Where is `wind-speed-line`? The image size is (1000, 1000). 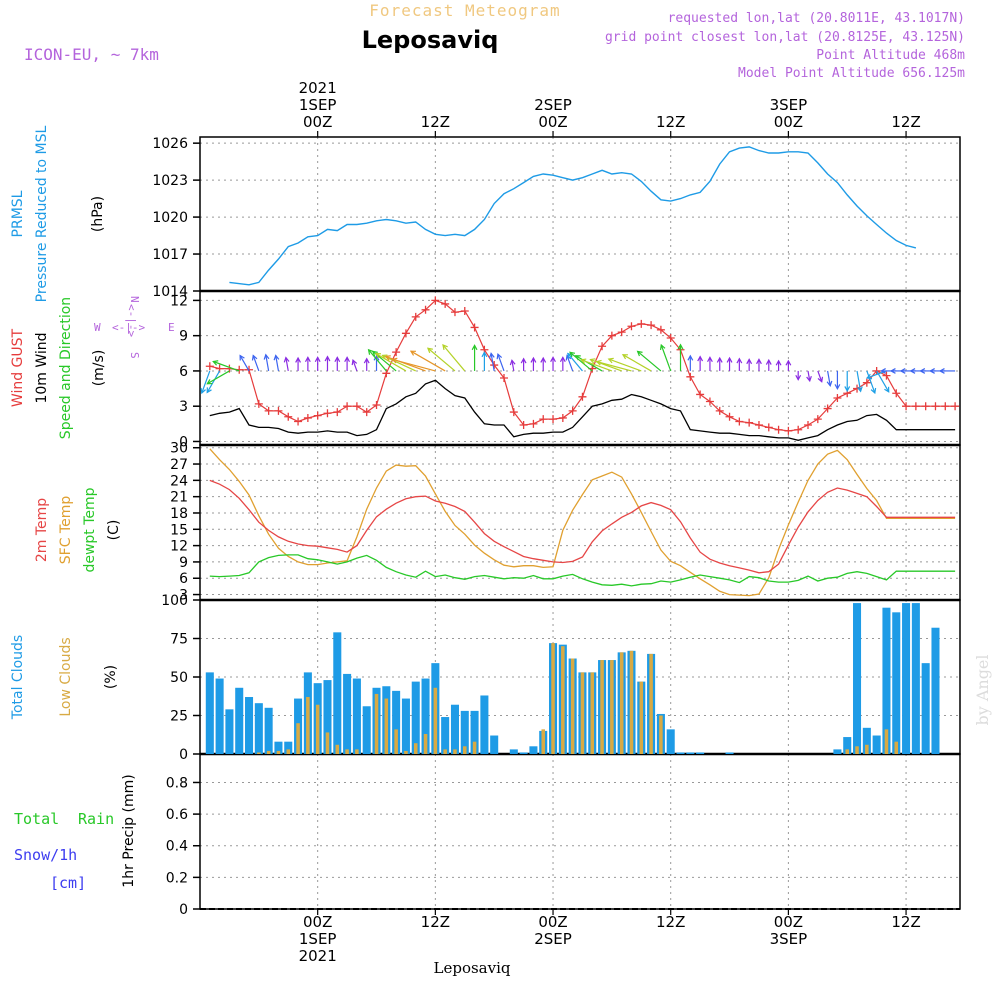 wind-speed-line is located at coordinates (582, 410).